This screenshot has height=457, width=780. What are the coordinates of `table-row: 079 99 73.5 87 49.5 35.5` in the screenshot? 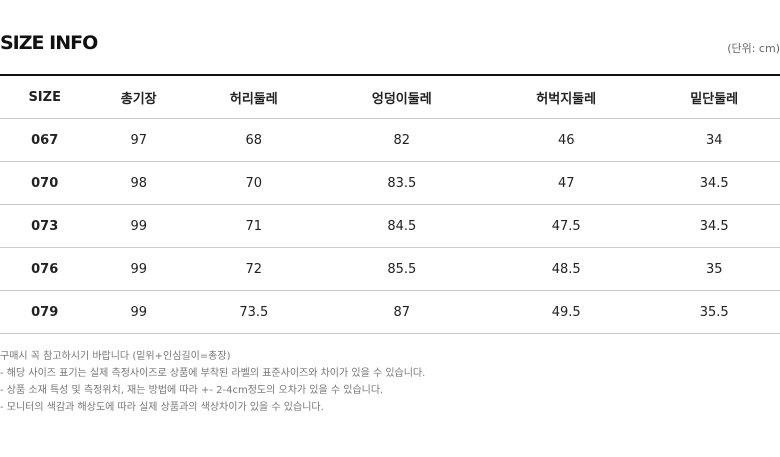 It's located at (390, 312).